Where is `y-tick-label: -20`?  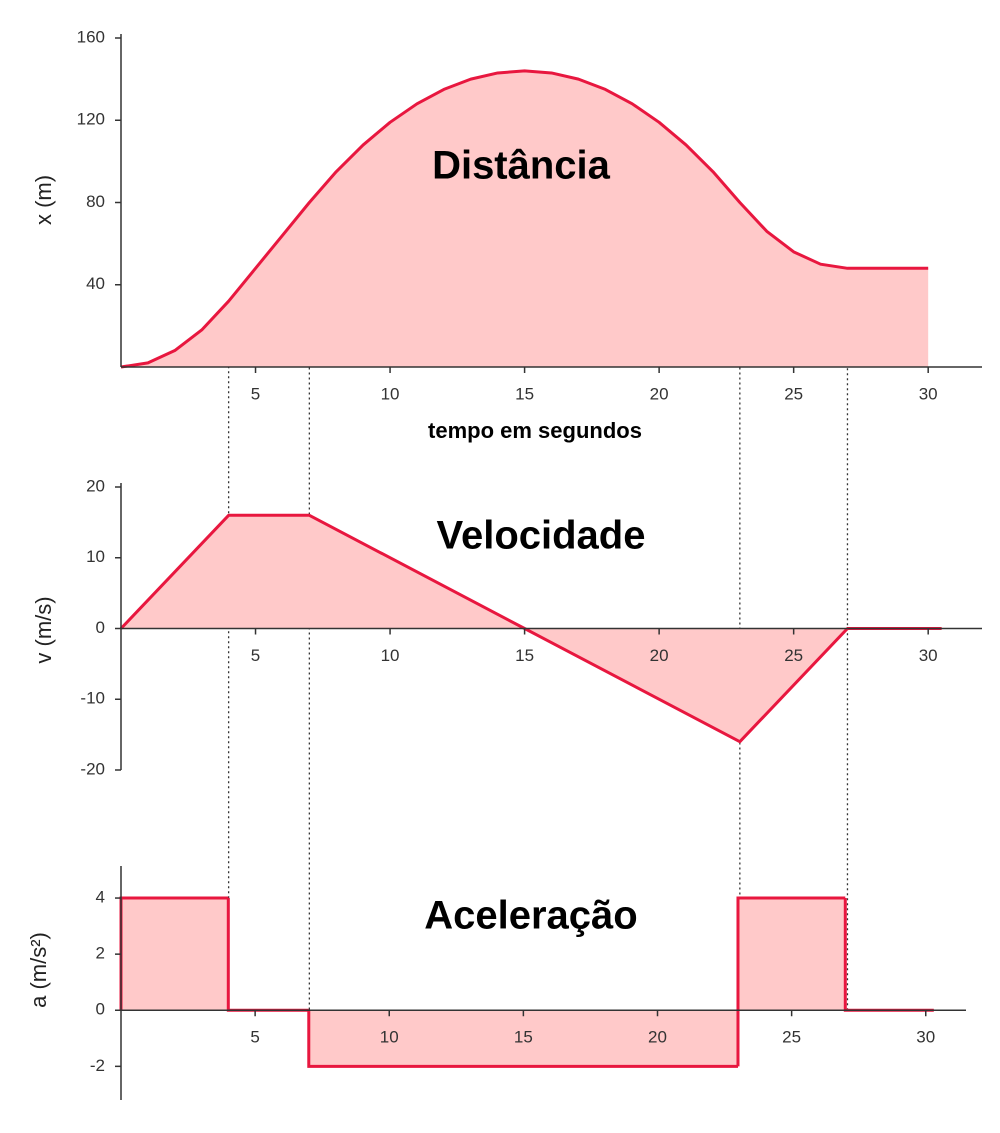
y-tick-label: -20 is located at coordinates (92, 768).